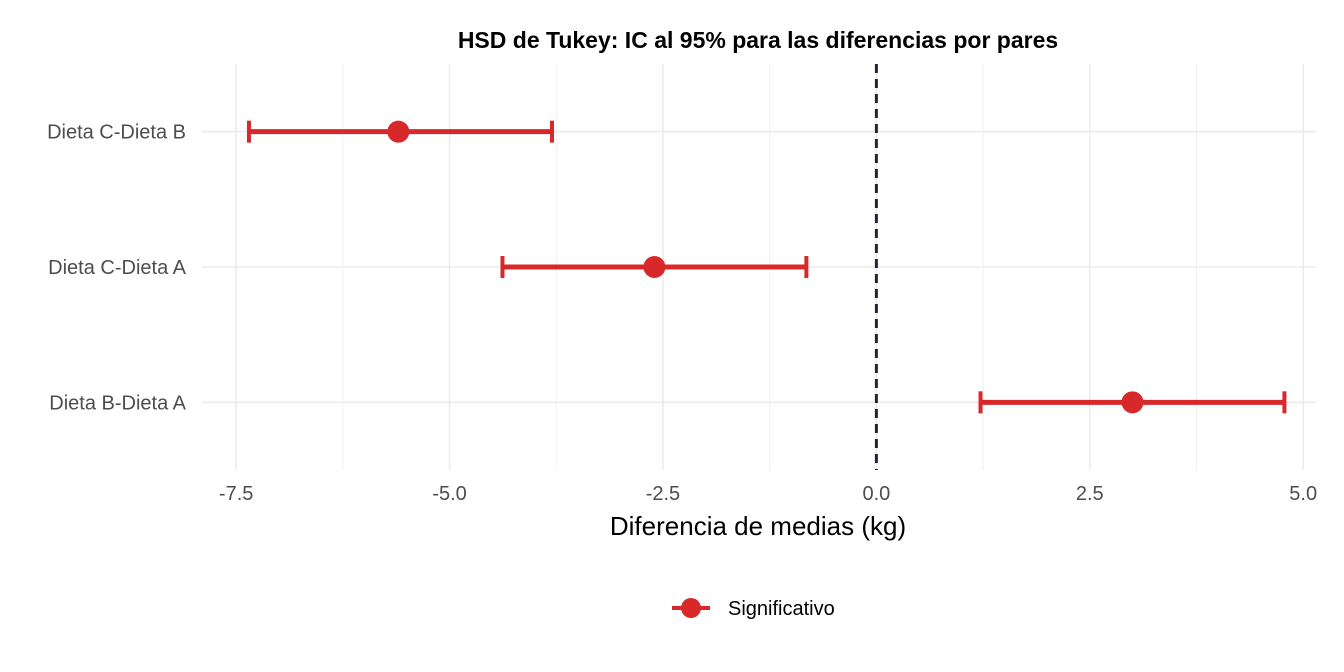 Image resolution: width=1344 pixels, height=672 pixels. I want to click on x-tick-label: -7.5, so click(236, 494).